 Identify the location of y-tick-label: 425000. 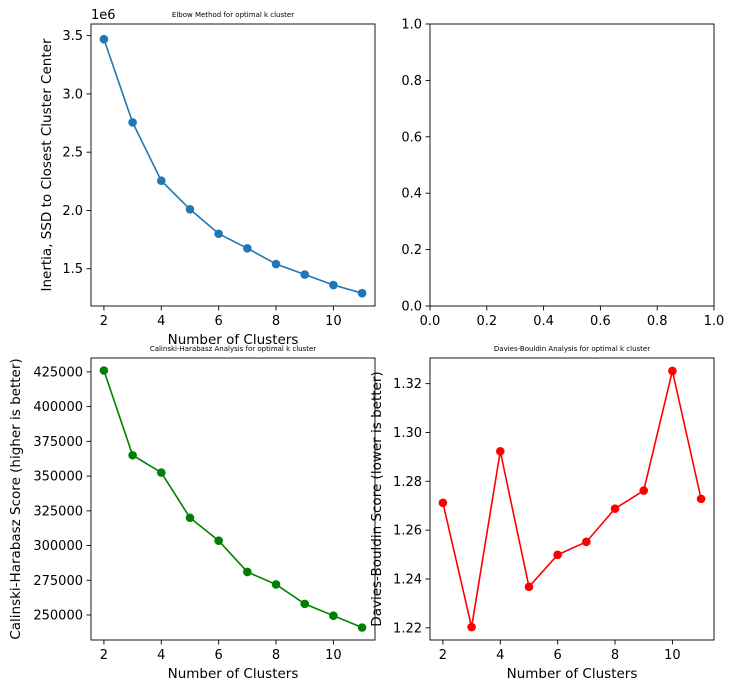
(58, 372).